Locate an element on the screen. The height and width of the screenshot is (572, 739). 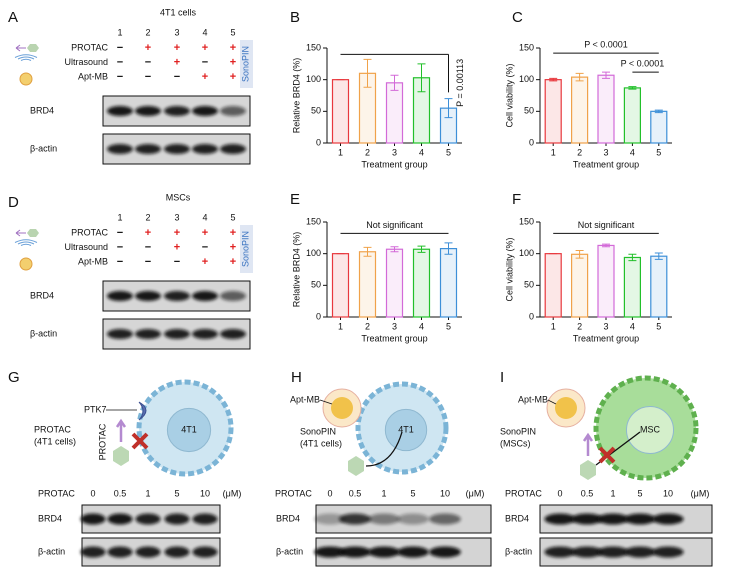
panel-letter: E is located at coordinates (295, 199).